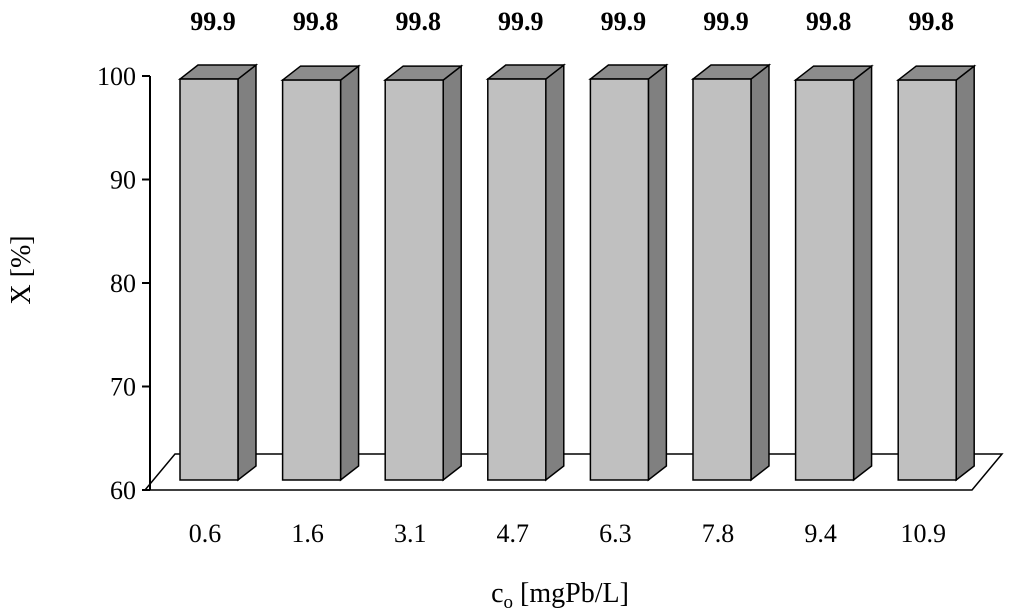 The image size is (1024, 612). I want to click on x-axis-title-main: c, so click(497, 593).